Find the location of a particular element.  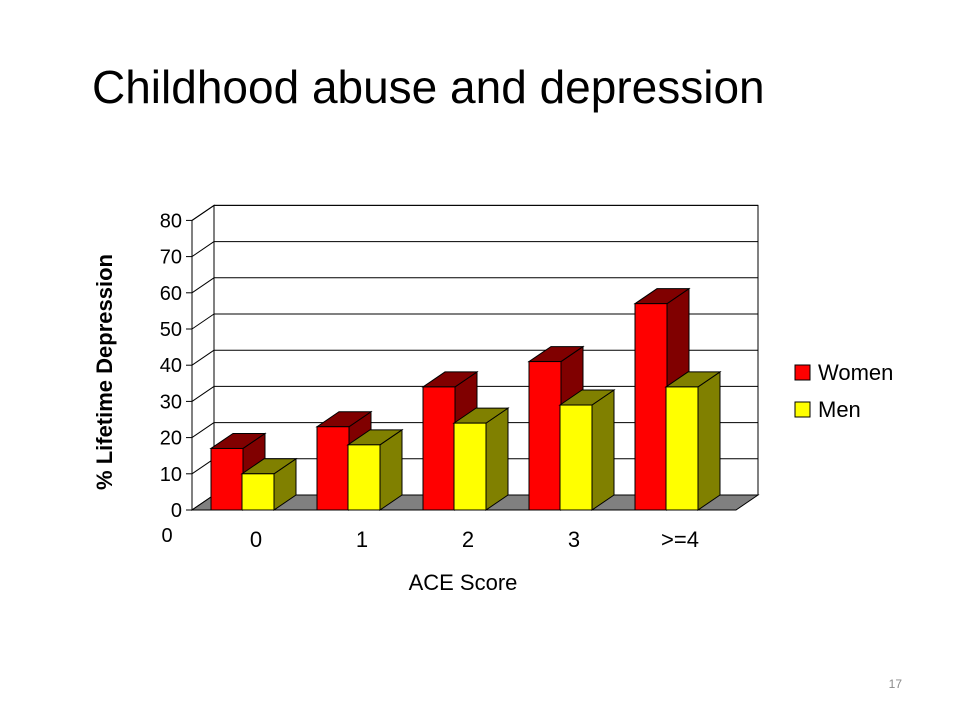

y-tick-label: 40 is located at coordinates (171, 366).